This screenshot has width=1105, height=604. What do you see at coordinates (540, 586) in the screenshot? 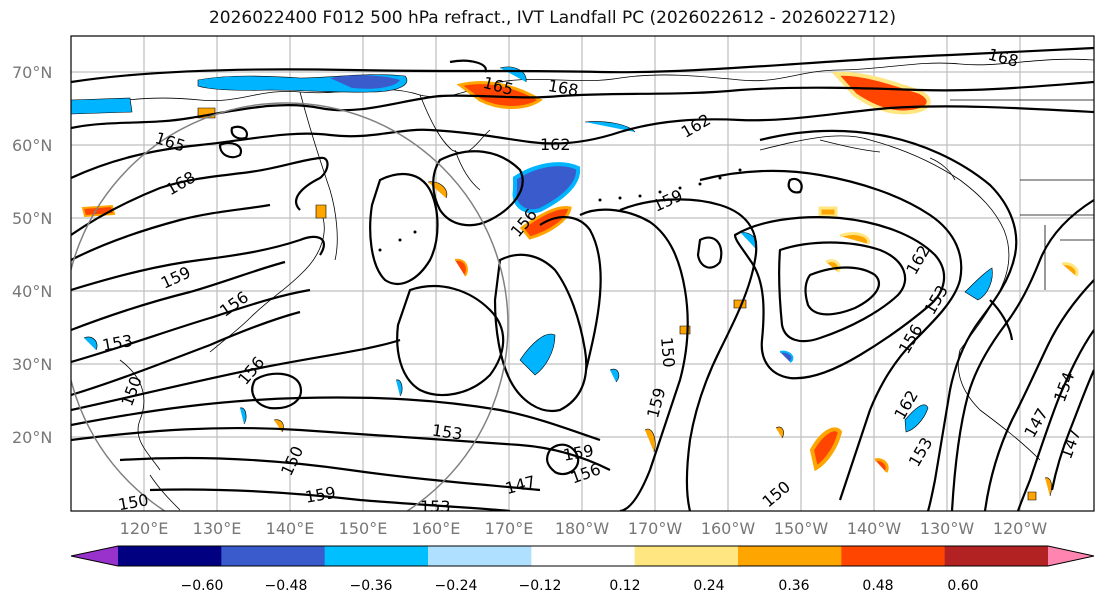
I see `colorbar-tick-label: −0.12` at bounding box center [540, 586].